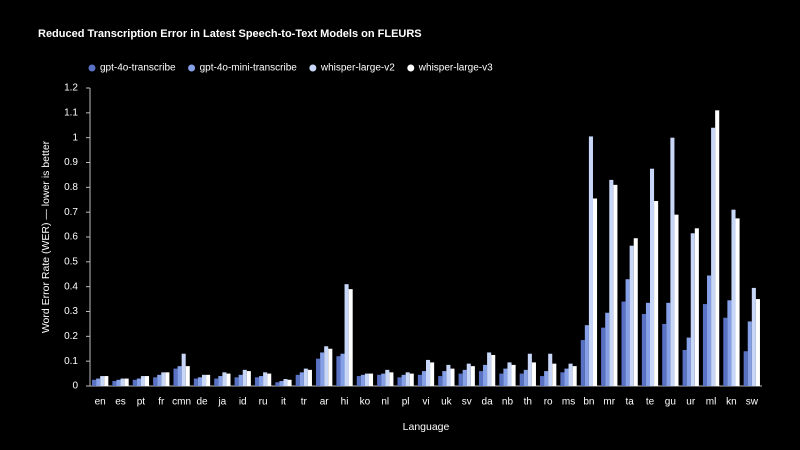 The height and width of the screenshot is (450, 800). What do you see at coordinates (71, 261) in the screenshot?
I see `y-tick-label: 0.5` at bounding box center [71, 261].